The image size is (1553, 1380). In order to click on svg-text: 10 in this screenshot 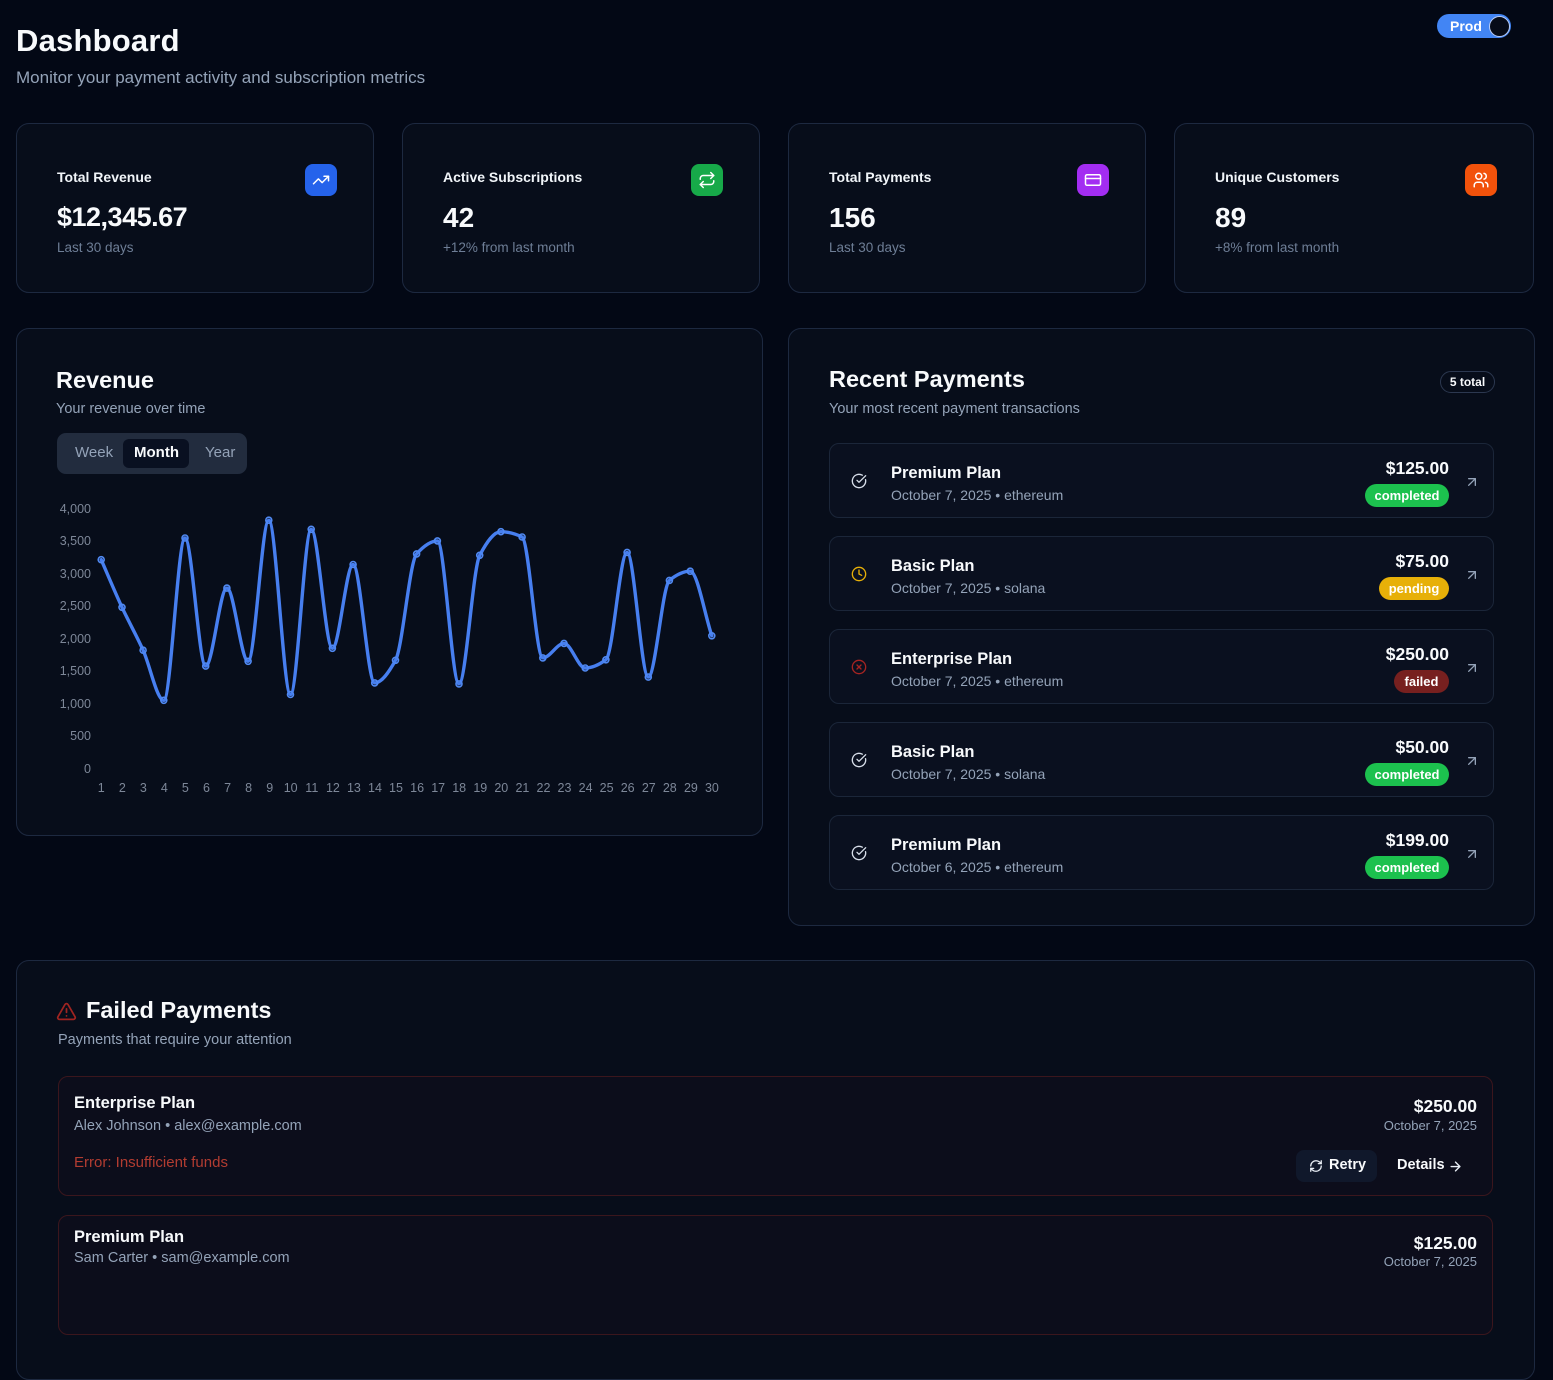, I will do `click(291, 788)`.